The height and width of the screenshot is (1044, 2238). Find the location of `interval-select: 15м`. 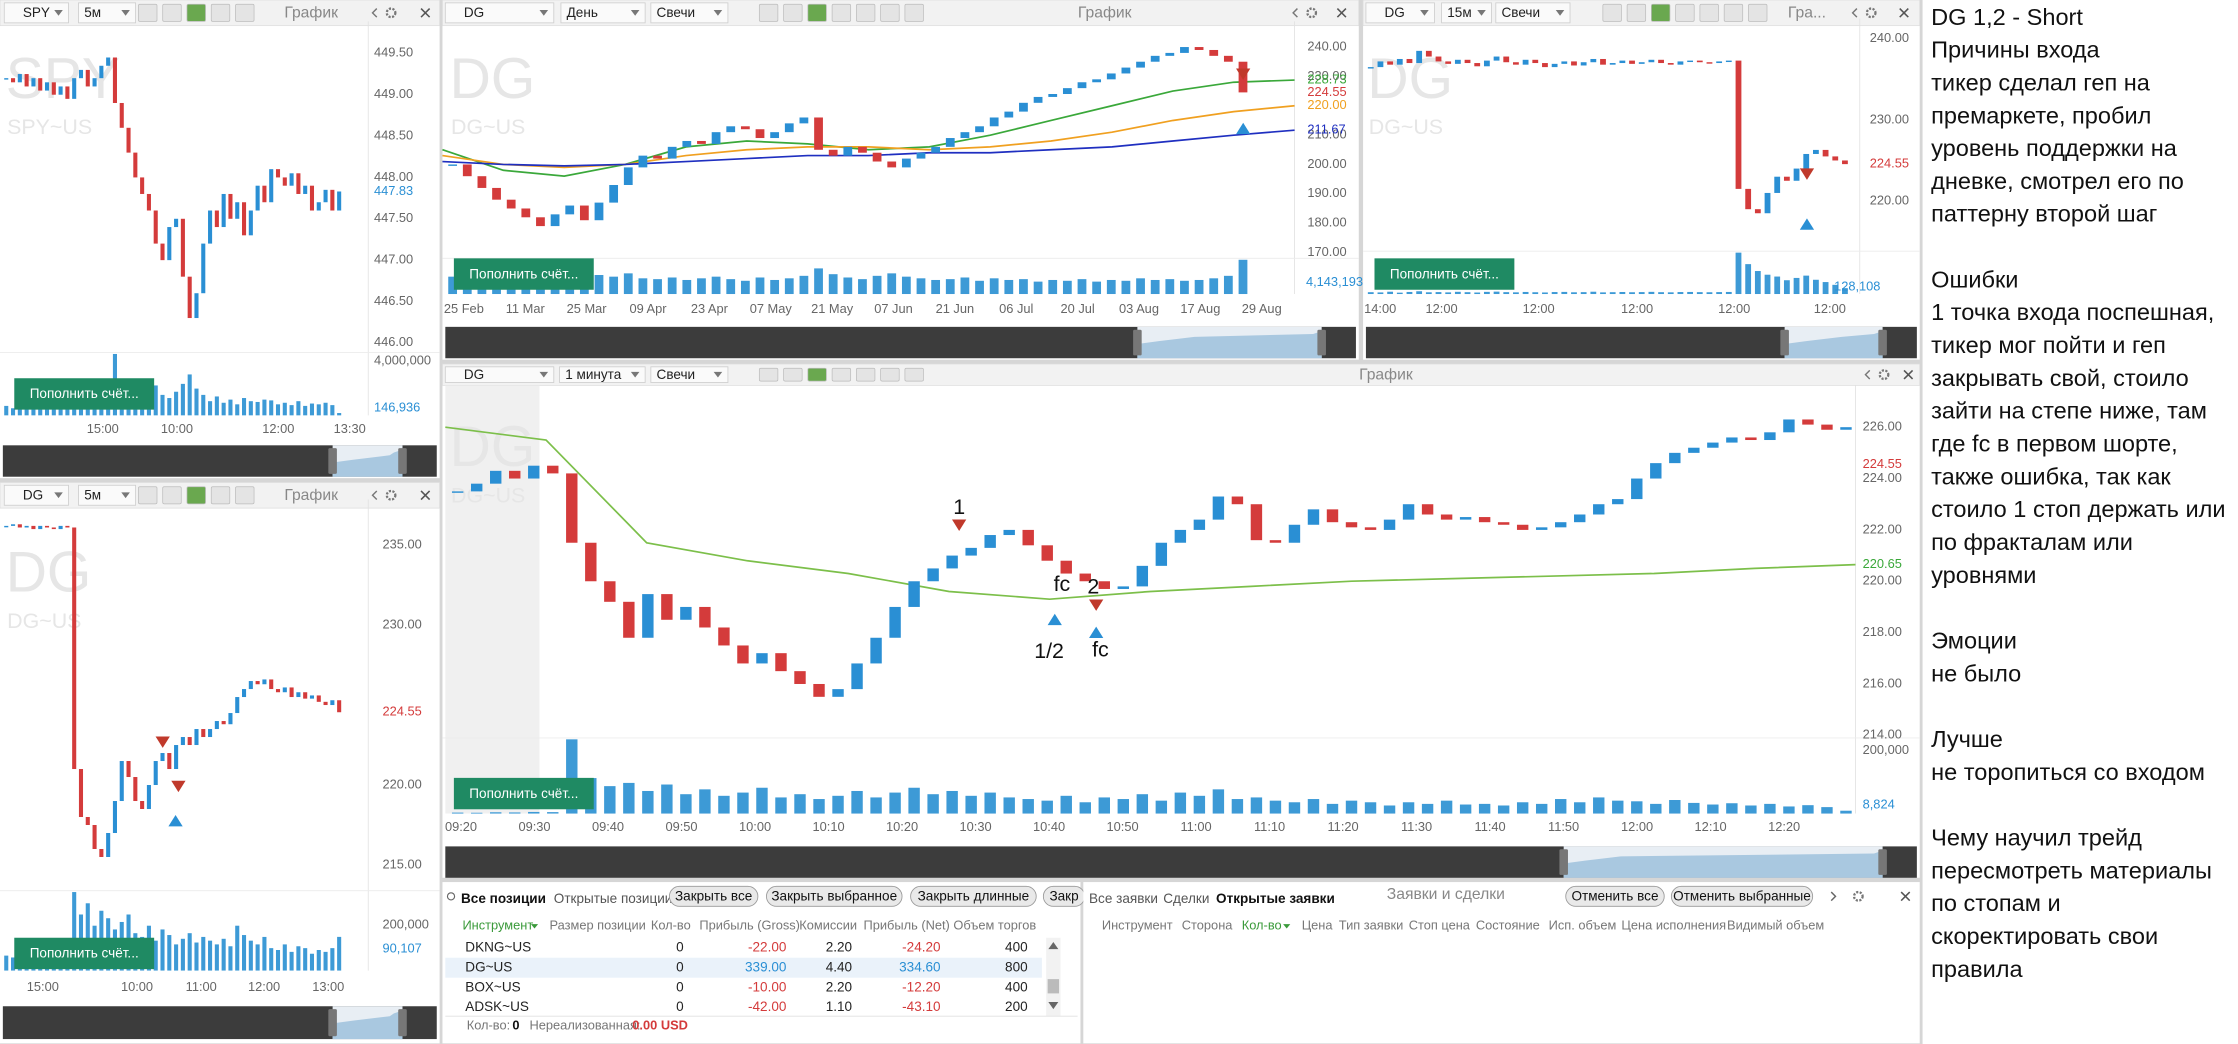

interval-select: 15м is located at coordinates (1459, 12).